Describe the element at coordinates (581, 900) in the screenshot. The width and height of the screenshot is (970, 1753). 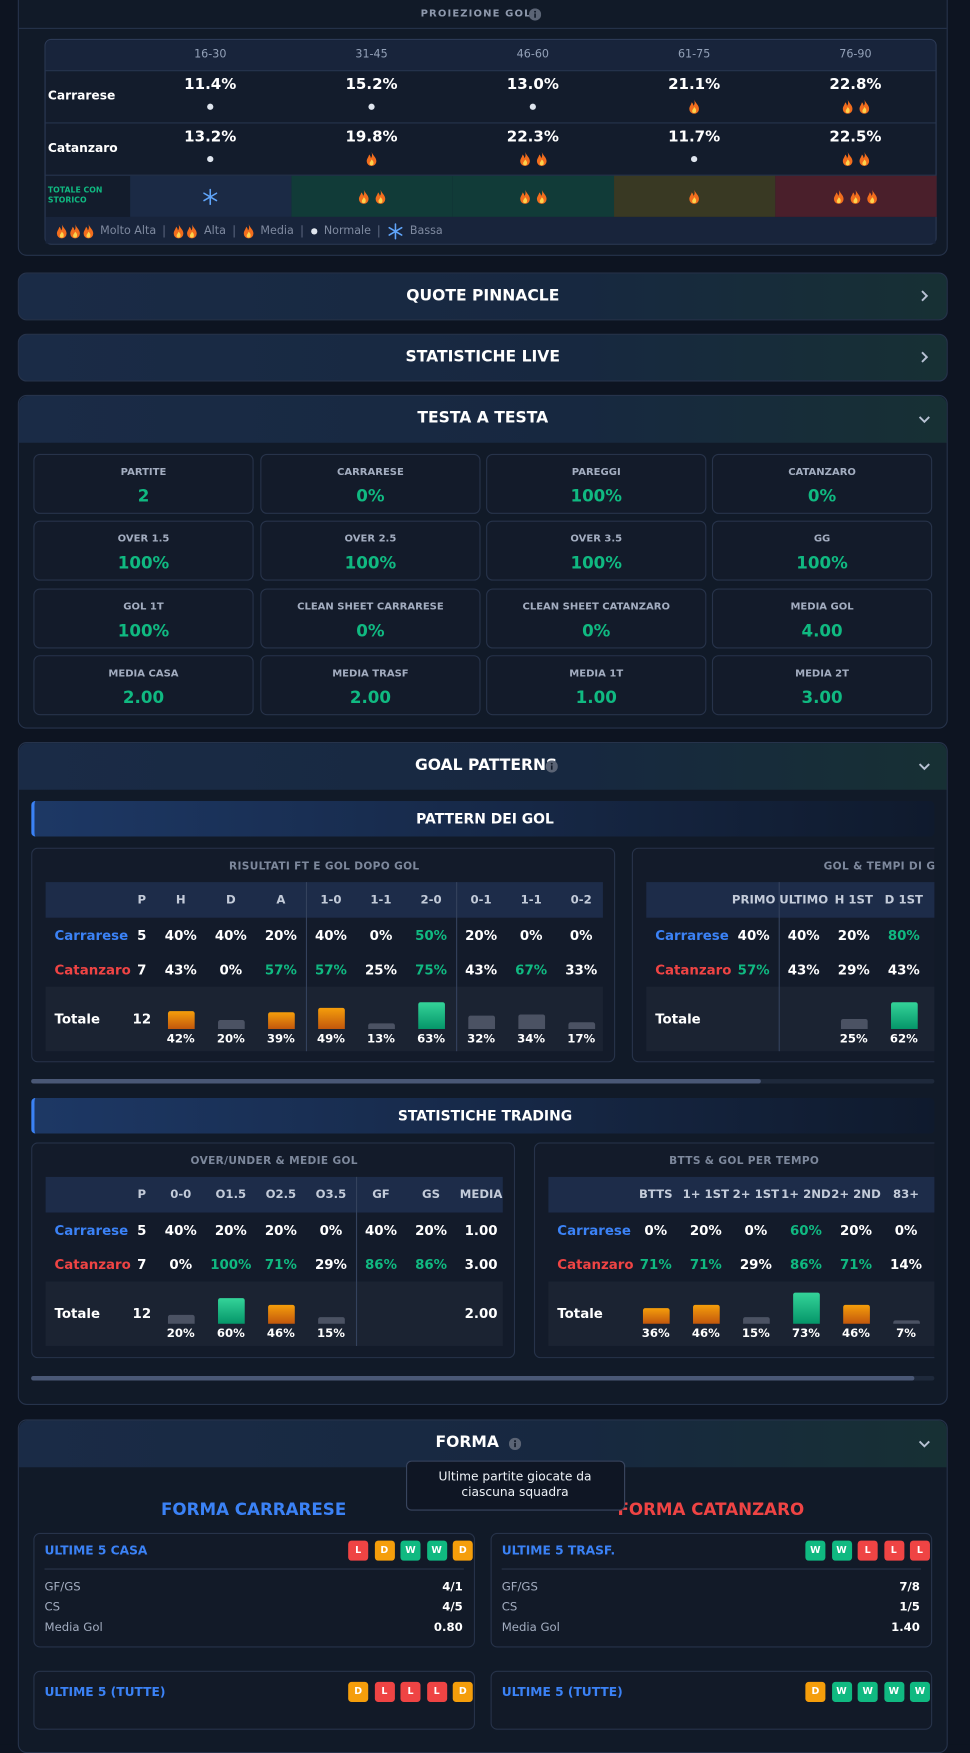
I see `column-header: 0-2` at that location.